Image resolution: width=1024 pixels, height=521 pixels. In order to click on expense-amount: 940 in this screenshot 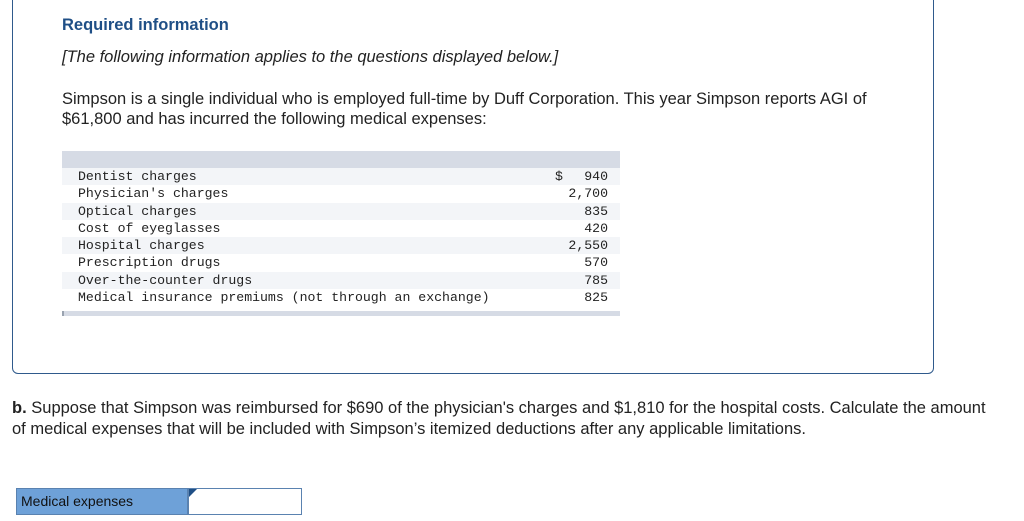, I will do `click(596, 176)`.